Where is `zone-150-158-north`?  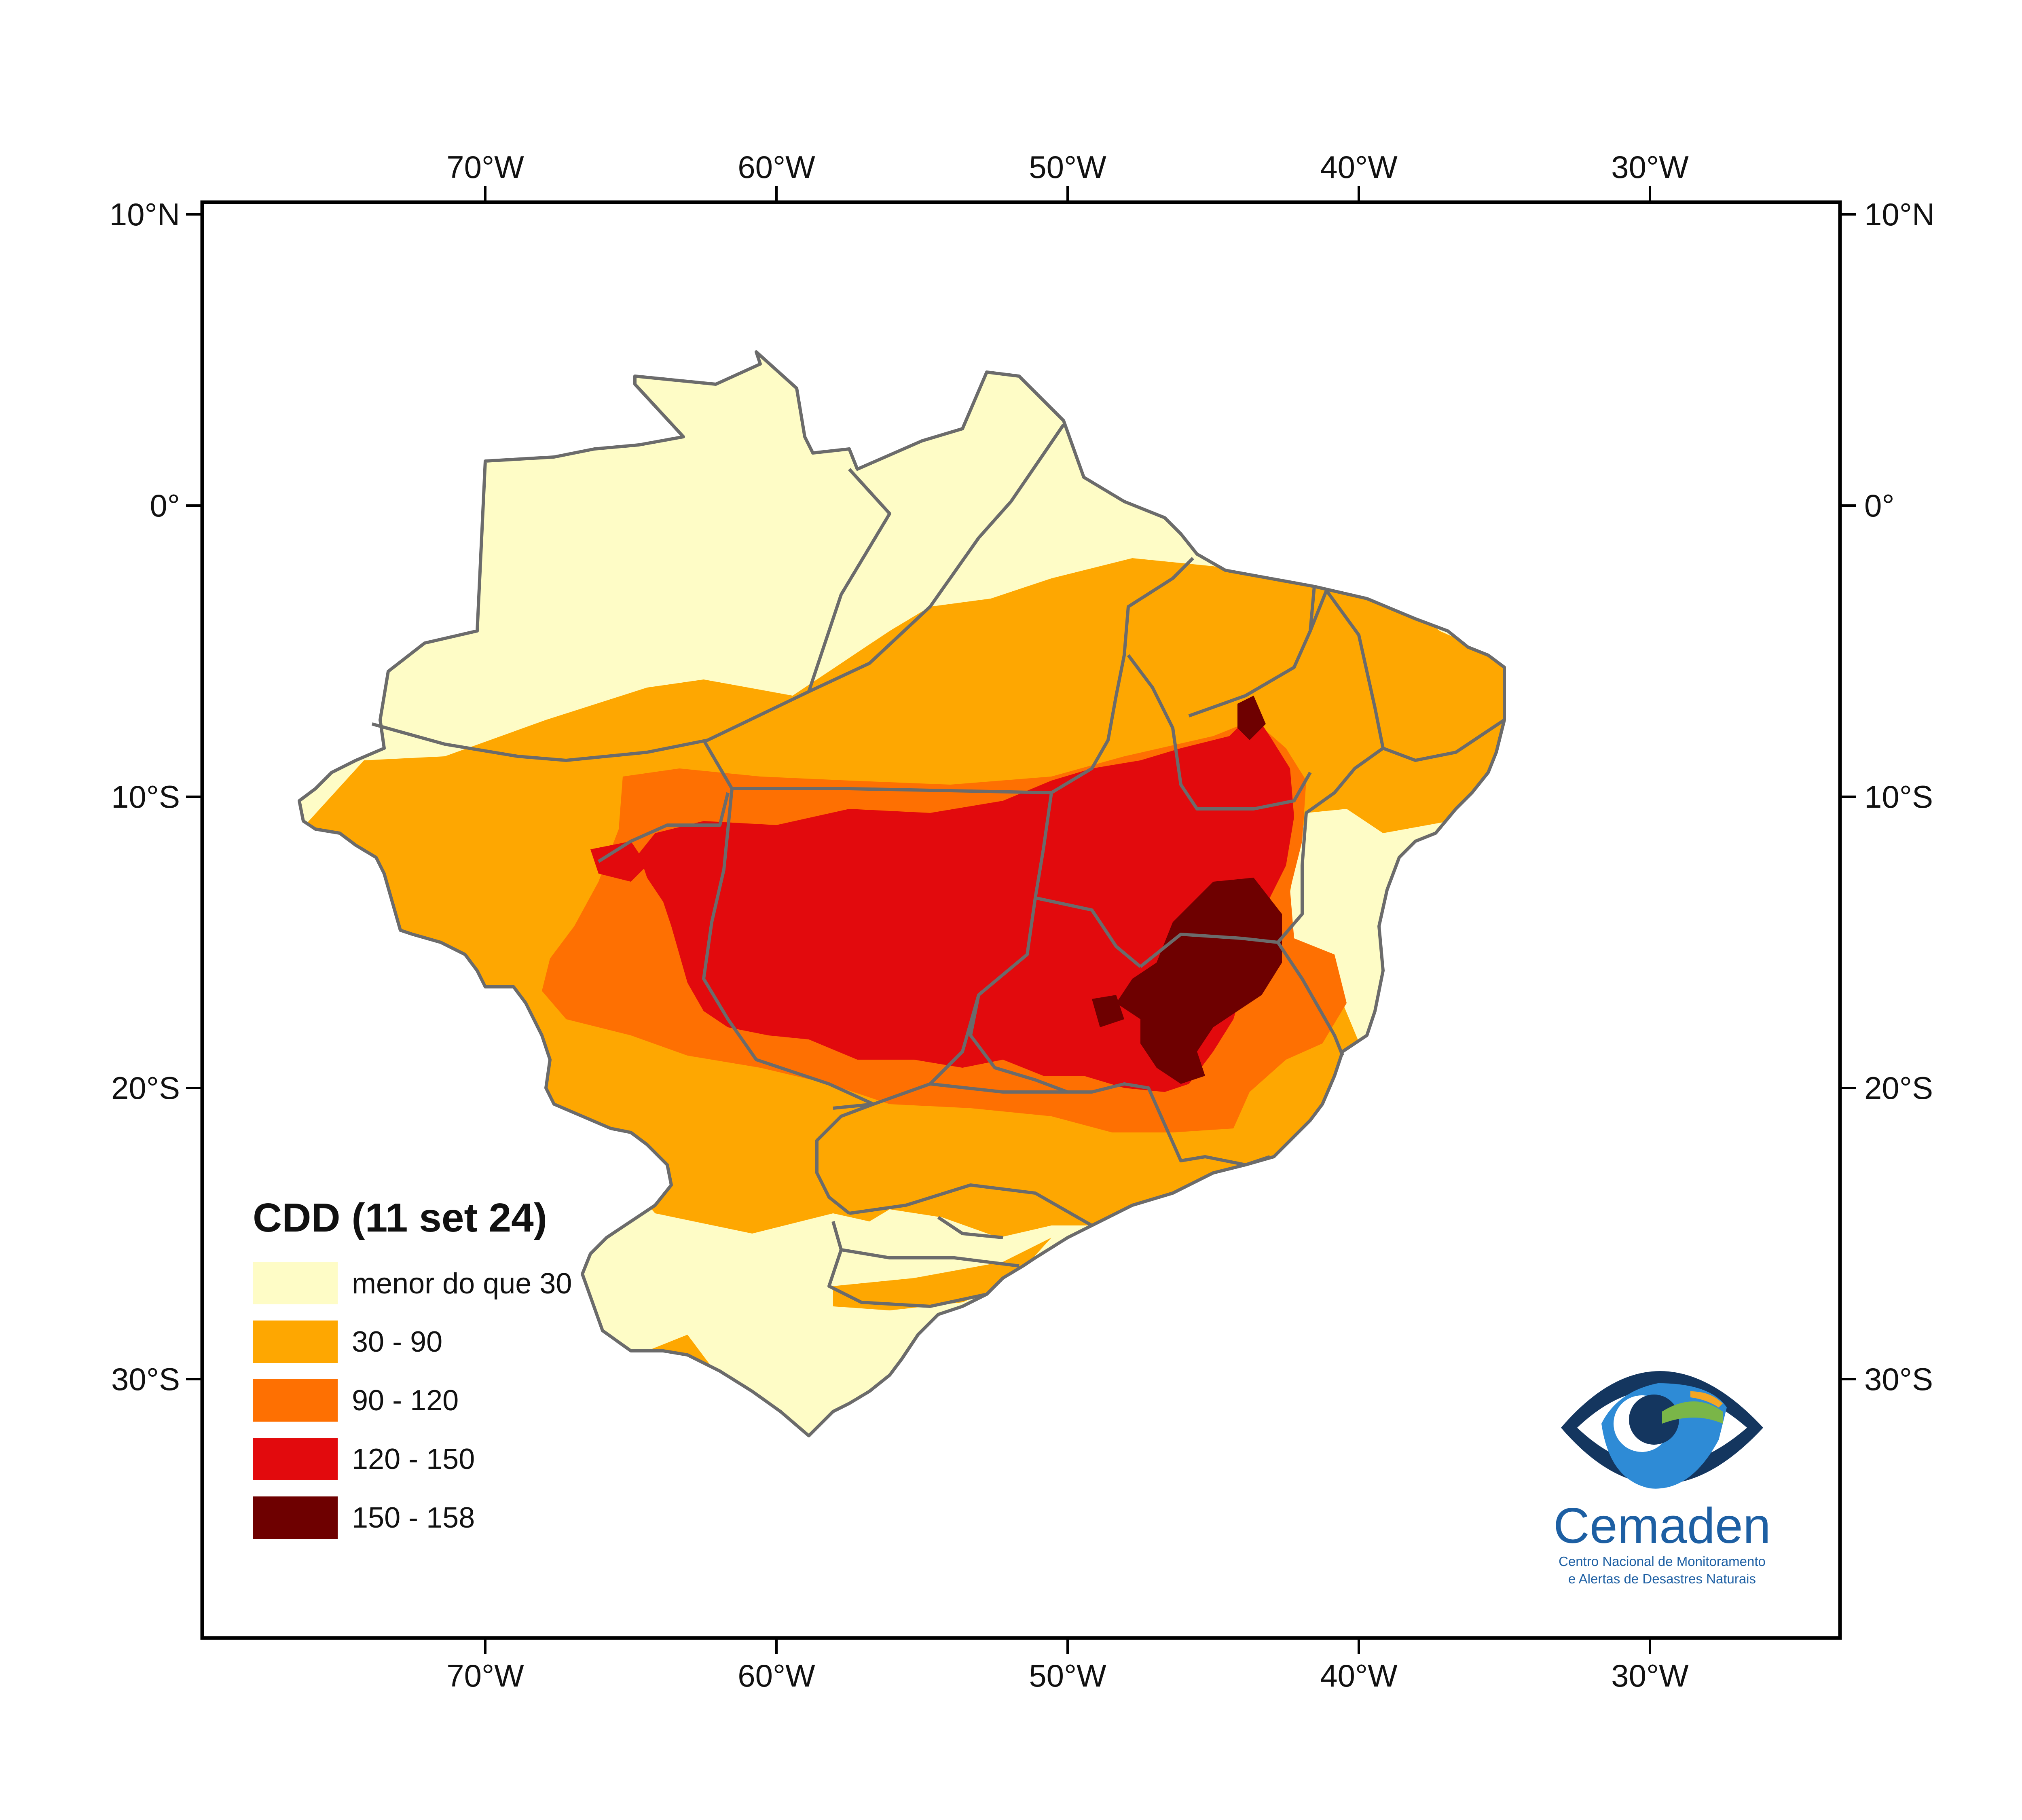 zone-150-158-north is located at coordinates (1251, 718).